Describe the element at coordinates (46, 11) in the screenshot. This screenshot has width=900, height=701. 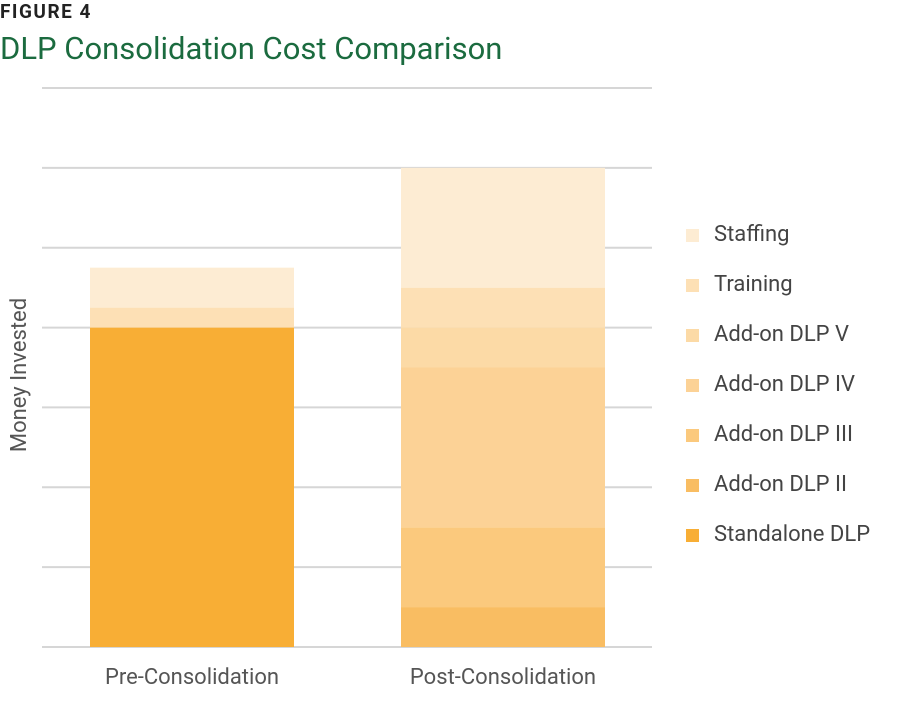
I see `figure-label: FIGURE 4` at that location.